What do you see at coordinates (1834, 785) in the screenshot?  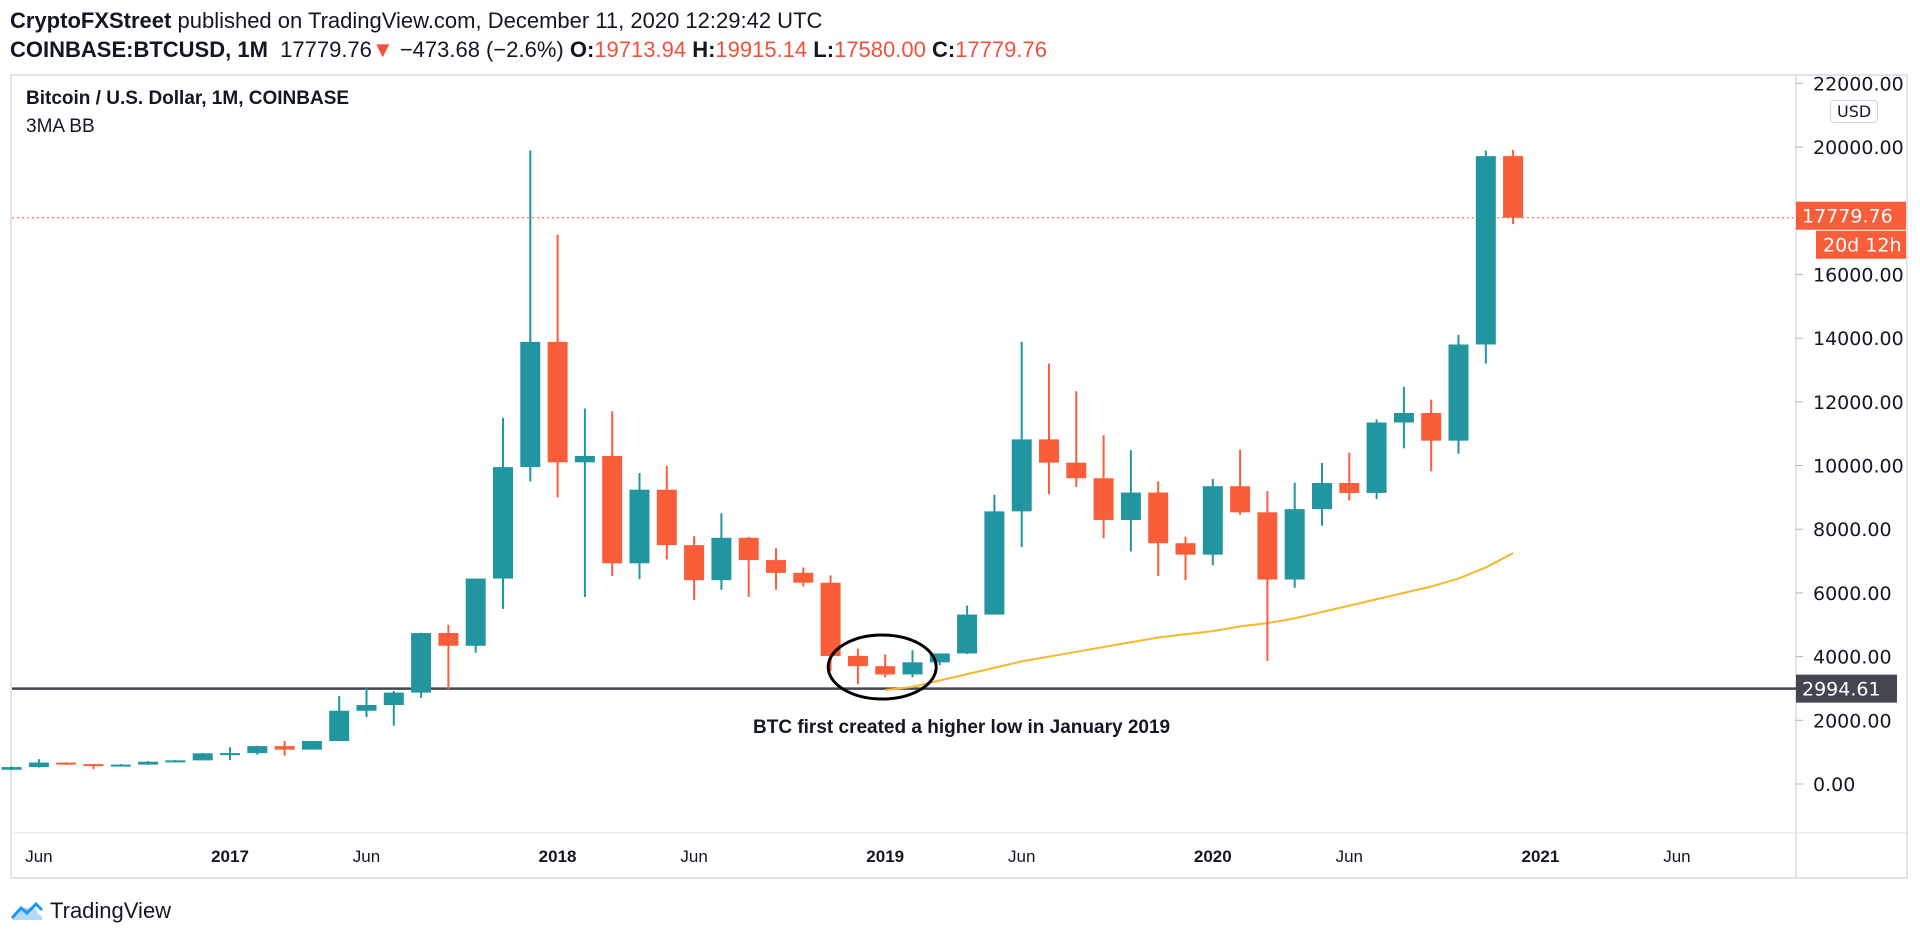 I see `y-tick-label: 0.00` at bounding box center [1834, 785].